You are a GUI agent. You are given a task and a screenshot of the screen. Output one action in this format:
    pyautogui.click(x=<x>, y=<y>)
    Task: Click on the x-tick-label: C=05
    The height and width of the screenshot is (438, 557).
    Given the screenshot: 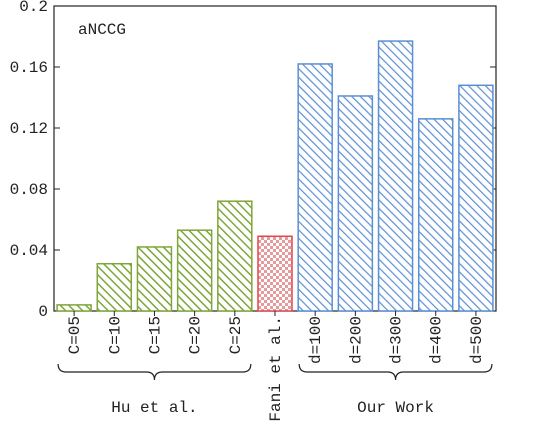 What is the action you would take?
    pyautogui.click(x=75, y=335)
    